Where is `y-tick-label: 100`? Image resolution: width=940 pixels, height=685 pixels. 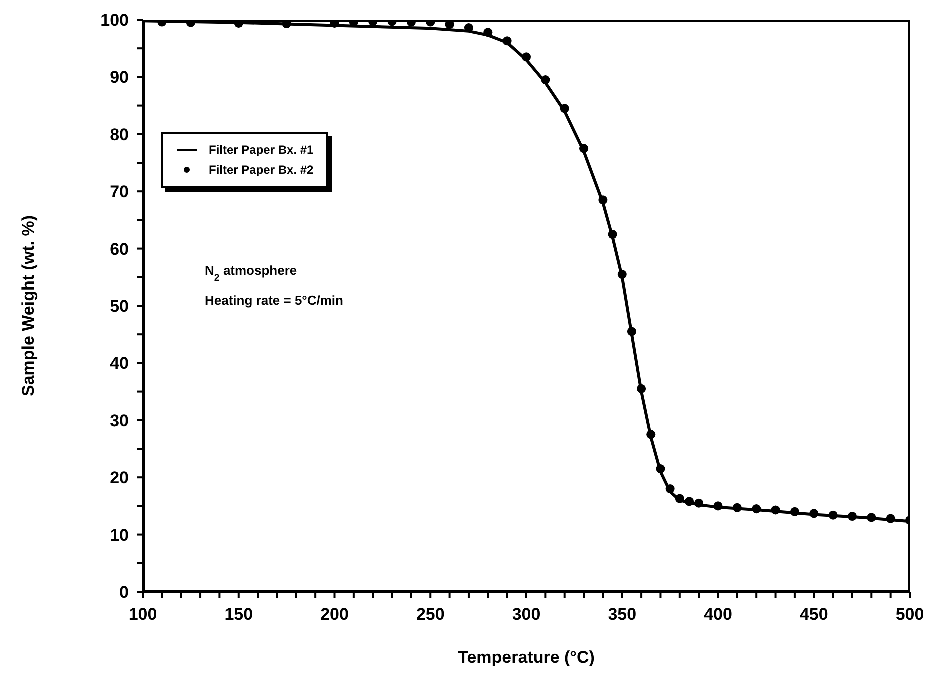 y-tick-label: 100 is located at coordinates (114, 20).